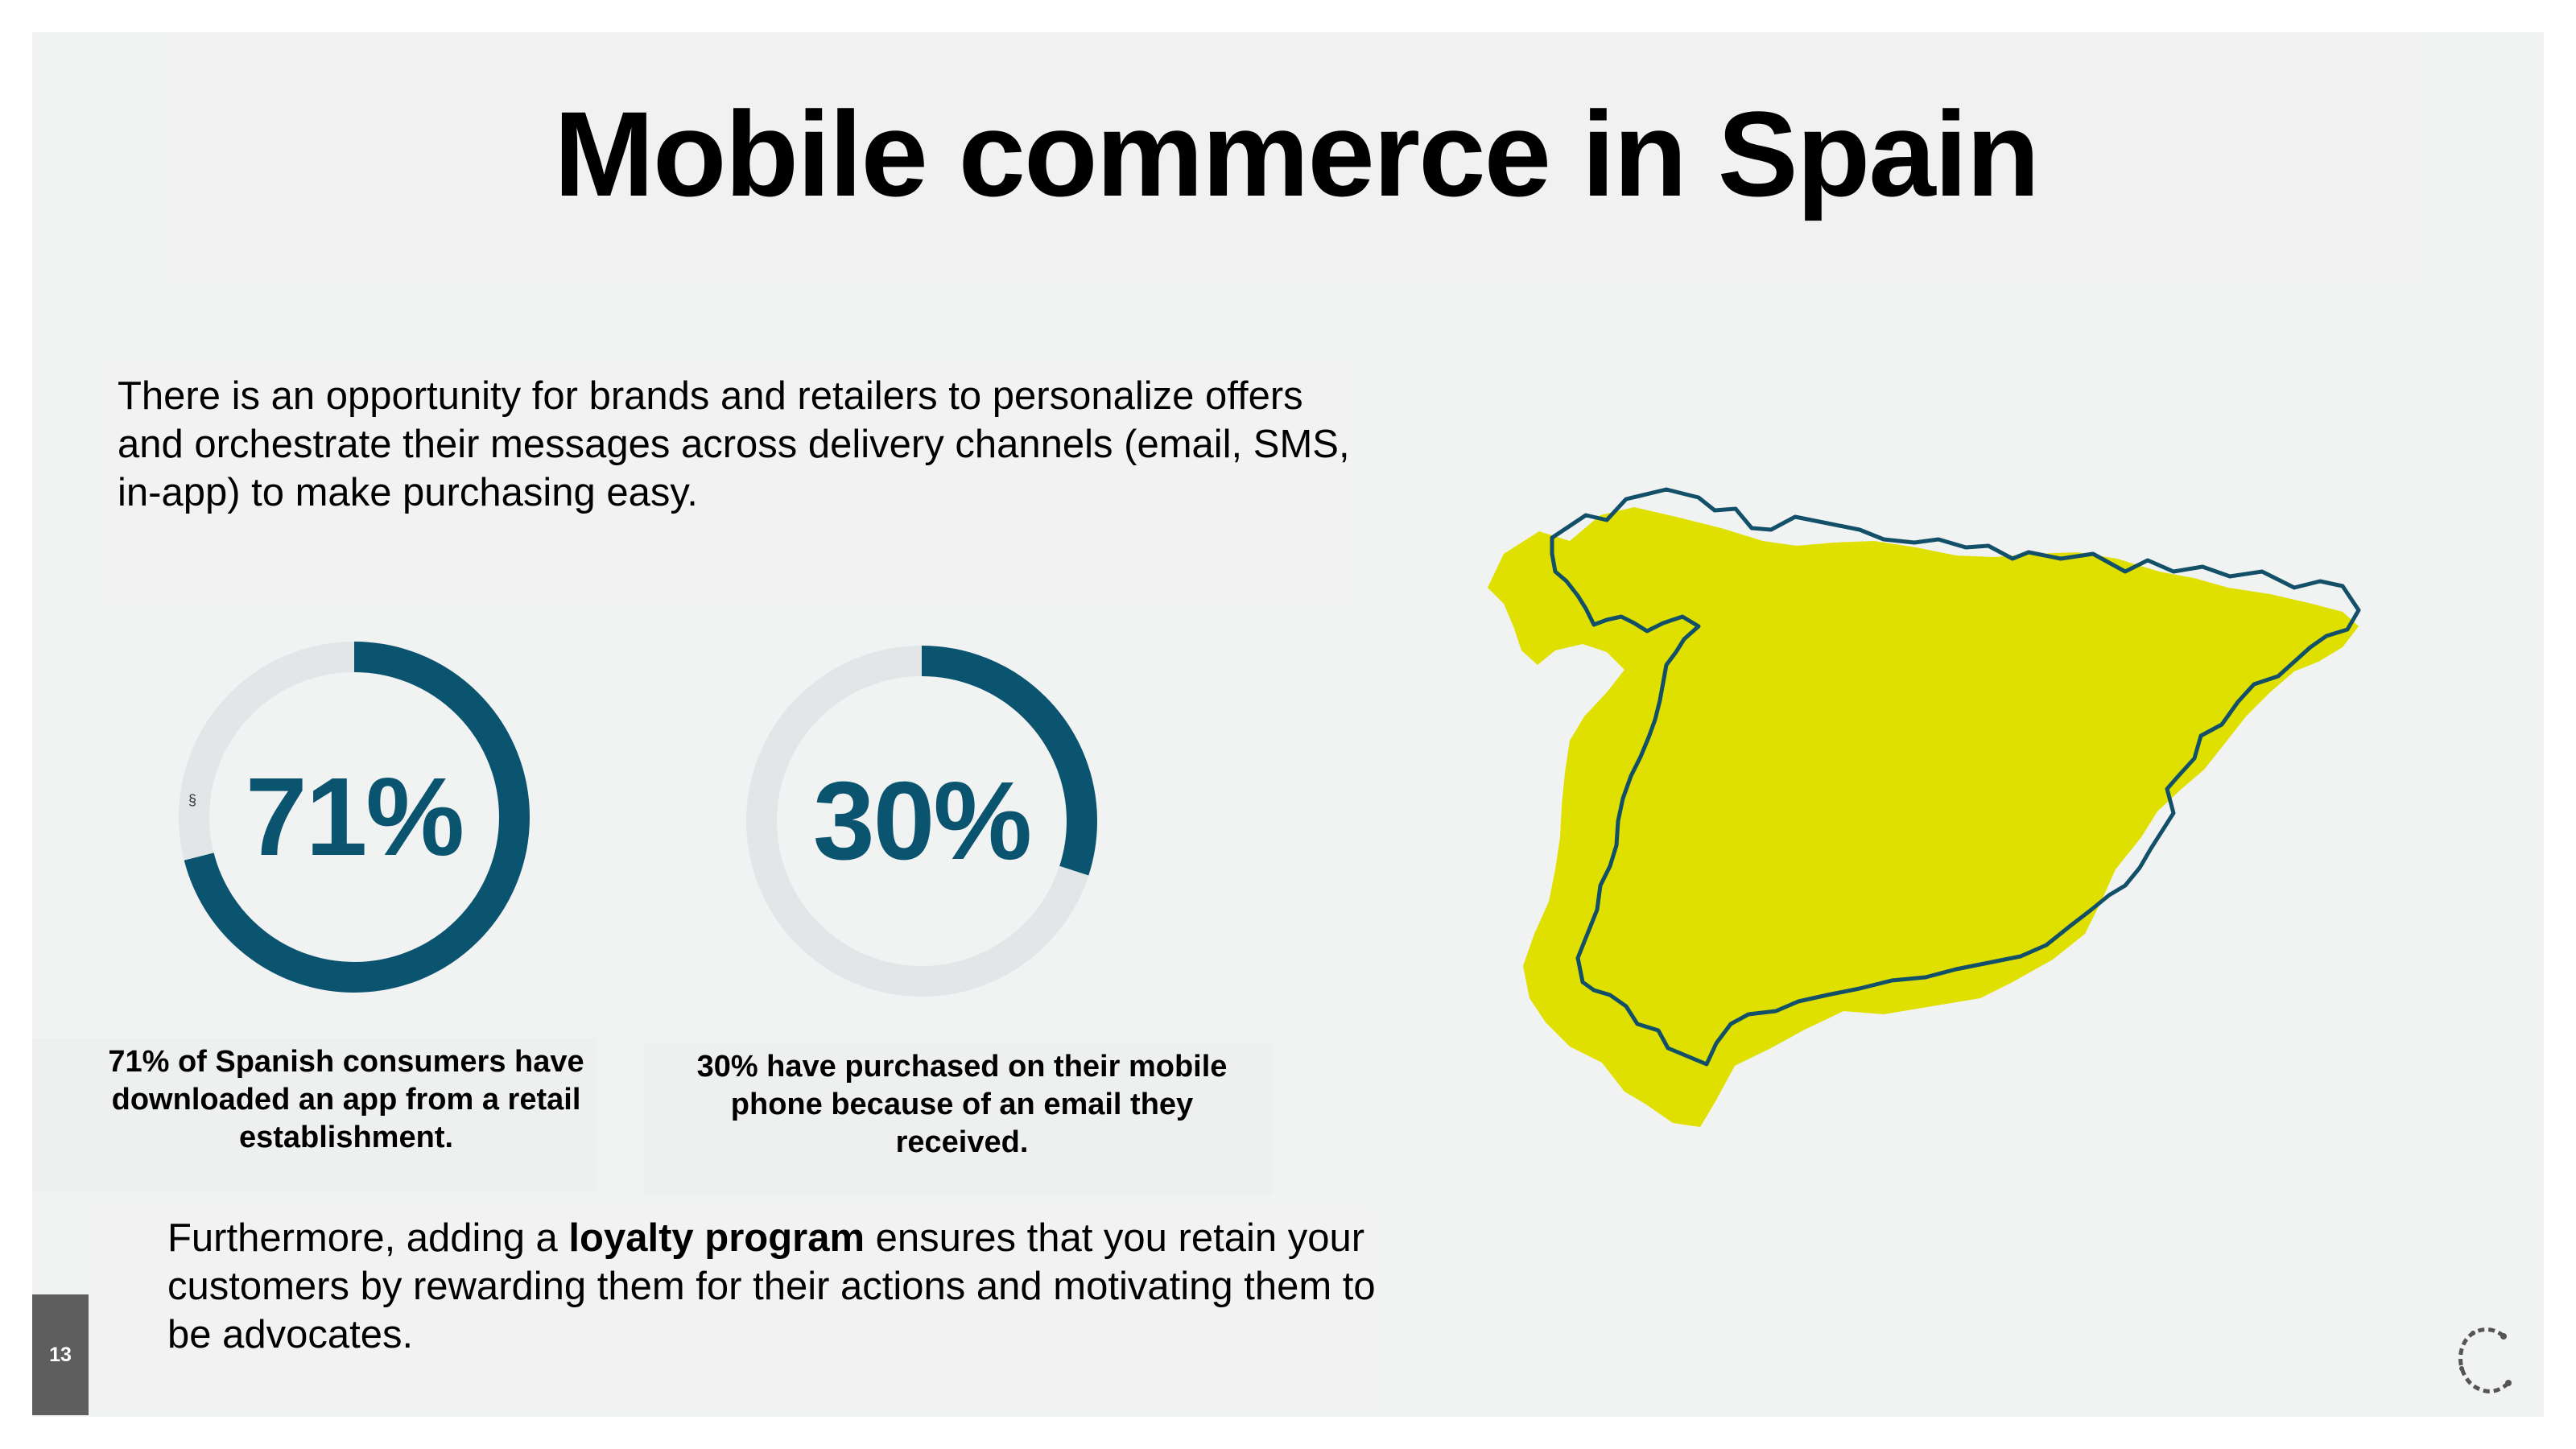 The height and width of the screenshot is (1449, 2576). I want to click on stat-ring-30: 30%, so click(922, 821).